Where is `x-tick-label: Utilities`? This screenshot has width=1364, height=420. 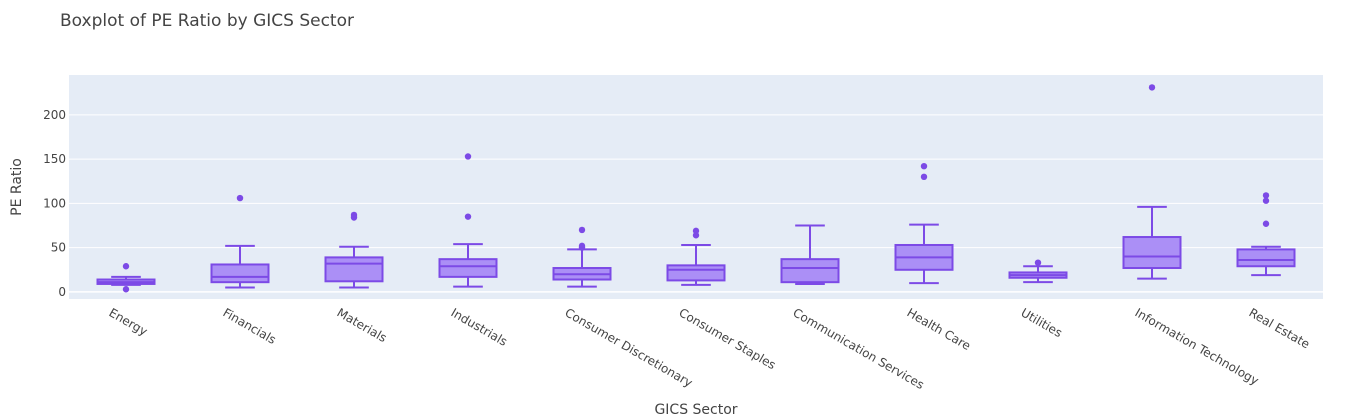 x-tick-label: Utilities is located at coordinates (1042, 322).